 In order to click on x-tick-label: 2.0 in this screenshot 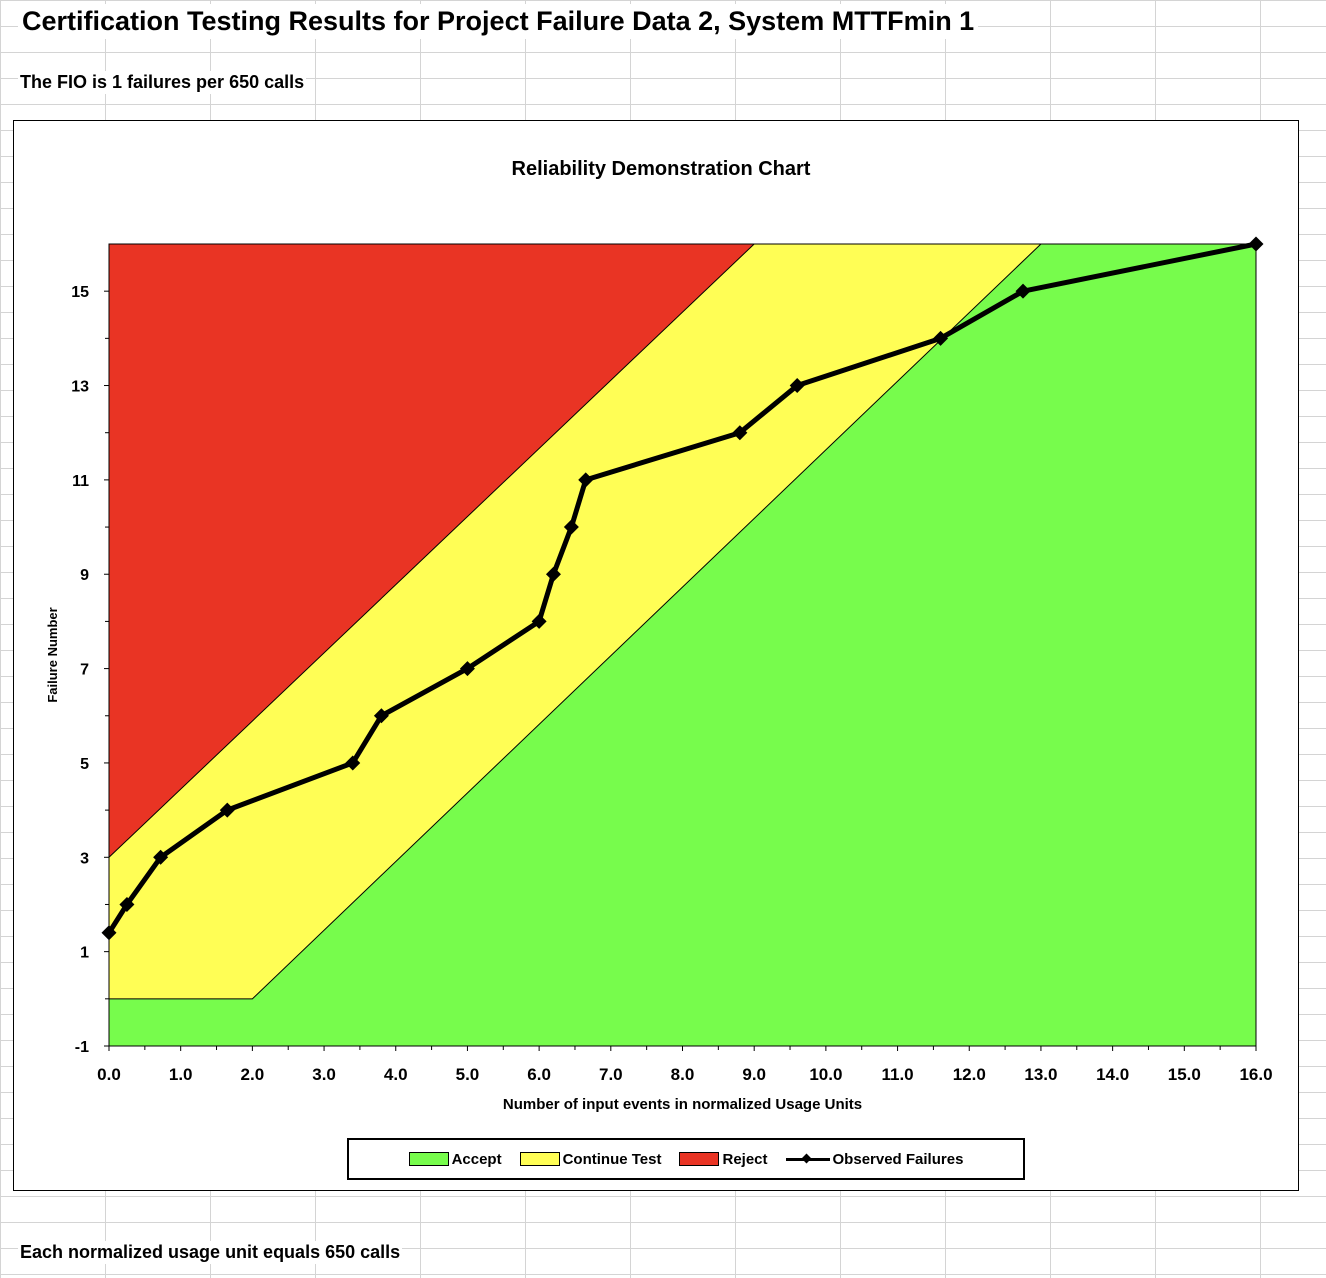, I will do `click(253, 1074)`.